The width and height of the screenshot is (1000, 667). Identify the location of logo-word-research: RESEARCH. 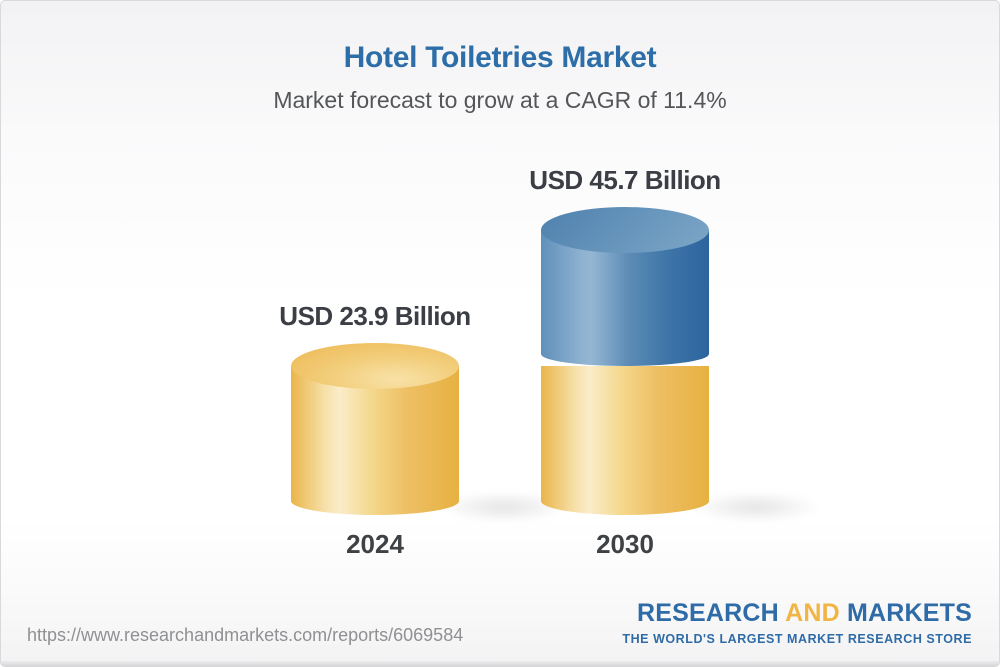
(707, 613).